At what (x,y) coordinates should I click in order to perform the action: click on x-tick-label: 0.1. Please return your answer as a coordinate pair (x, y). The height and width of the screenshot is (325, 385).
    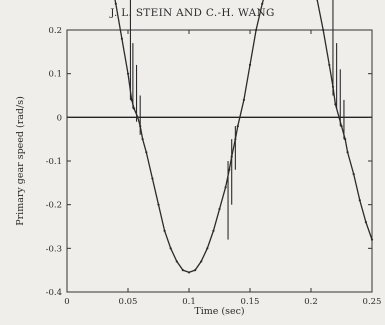
    Looking at the image, I should click on (189, 302).